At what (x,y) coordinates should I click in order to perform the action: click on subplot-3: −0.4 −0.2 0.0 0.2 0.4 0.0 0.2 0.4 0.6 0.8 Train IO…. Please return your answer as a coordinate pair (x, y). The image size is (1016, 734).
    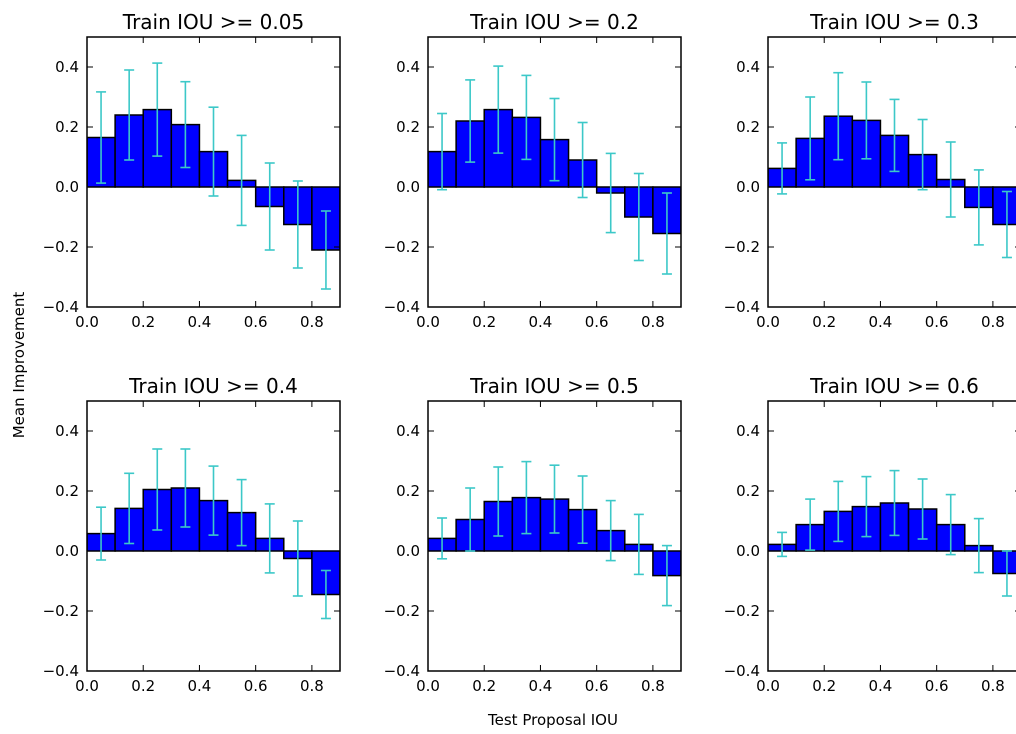
    Looking at the image, I should click on (870, 170).